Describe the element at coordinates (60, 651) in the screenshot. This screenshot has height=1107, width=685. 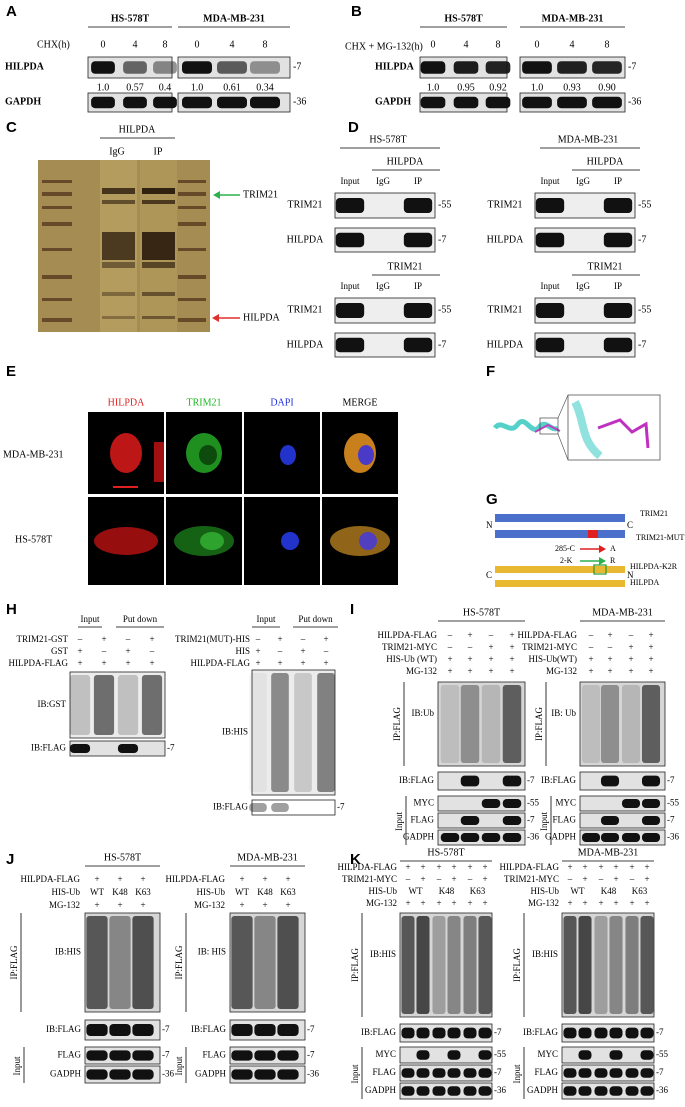
I see `label: GST` at that location.